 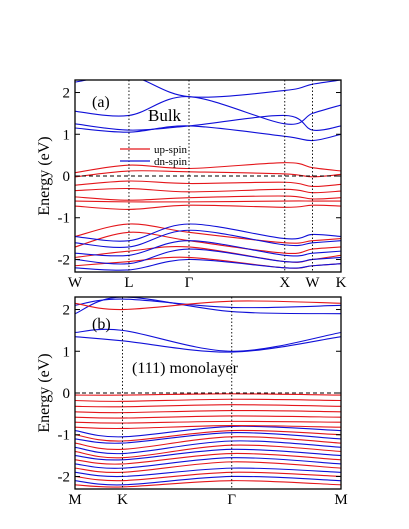 I want to click on panel-a-title: Bulk, so click(x=165, y=115).